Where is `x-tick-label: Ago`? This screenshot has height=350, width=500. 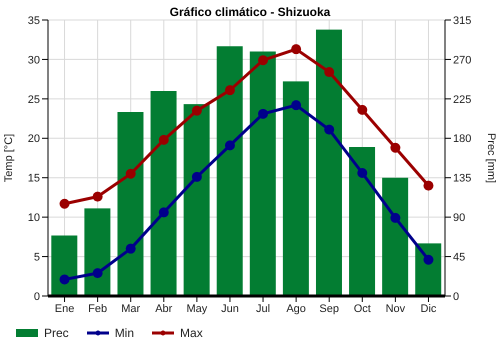 x-tick-label: Ago is located at coordinates (296, 308).